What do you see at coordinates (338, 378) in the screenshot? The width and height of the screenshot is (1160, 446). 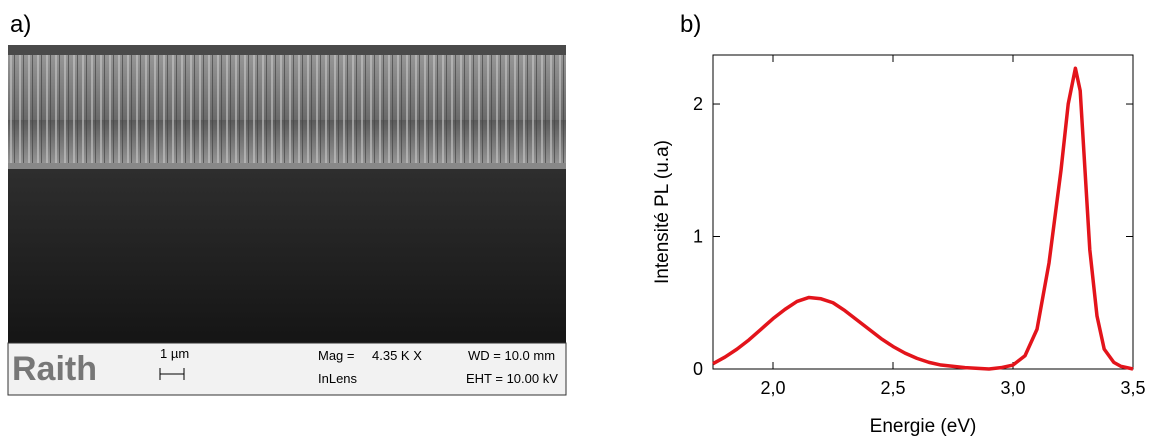 I see `detector: InLens` at bounding box center [338, 378].